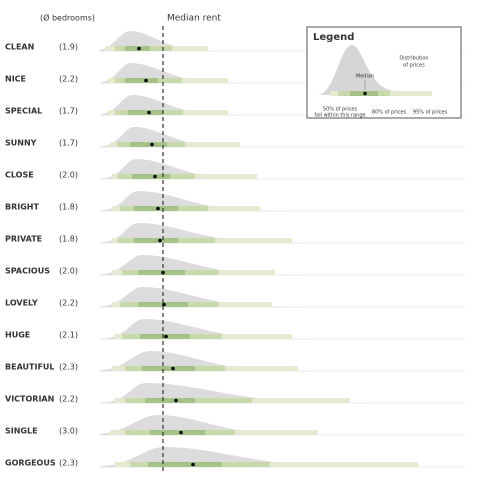 This screenshot has height=480, width=480. Describe the element at coordinates (365, 77) in the screenshot. I see `legend-median-label: Median` at that location.